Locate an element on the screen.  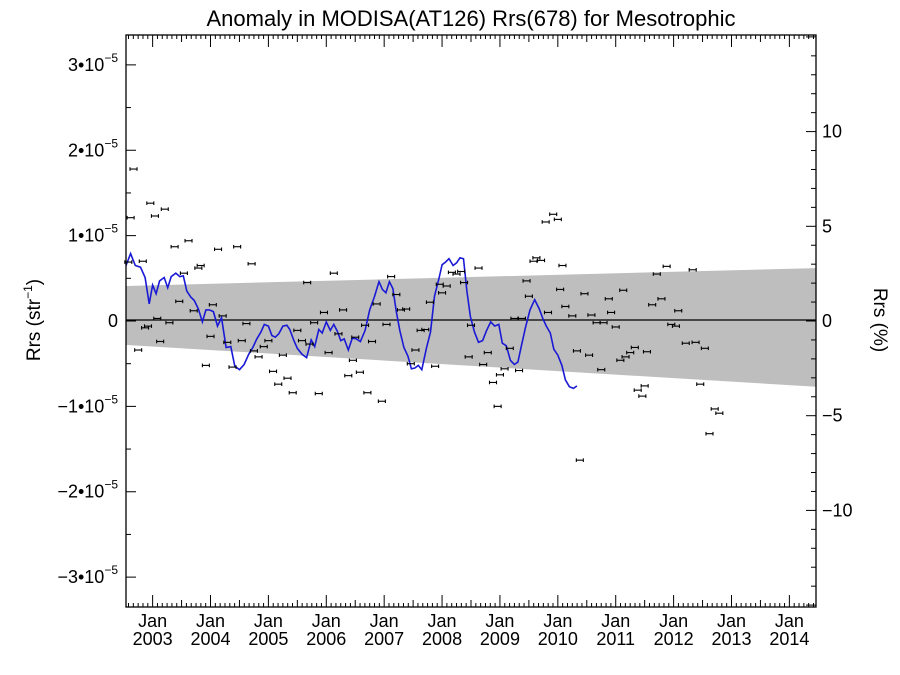
y-axis-label-left-base: Rrs (str is located at coordinates (34, 329).